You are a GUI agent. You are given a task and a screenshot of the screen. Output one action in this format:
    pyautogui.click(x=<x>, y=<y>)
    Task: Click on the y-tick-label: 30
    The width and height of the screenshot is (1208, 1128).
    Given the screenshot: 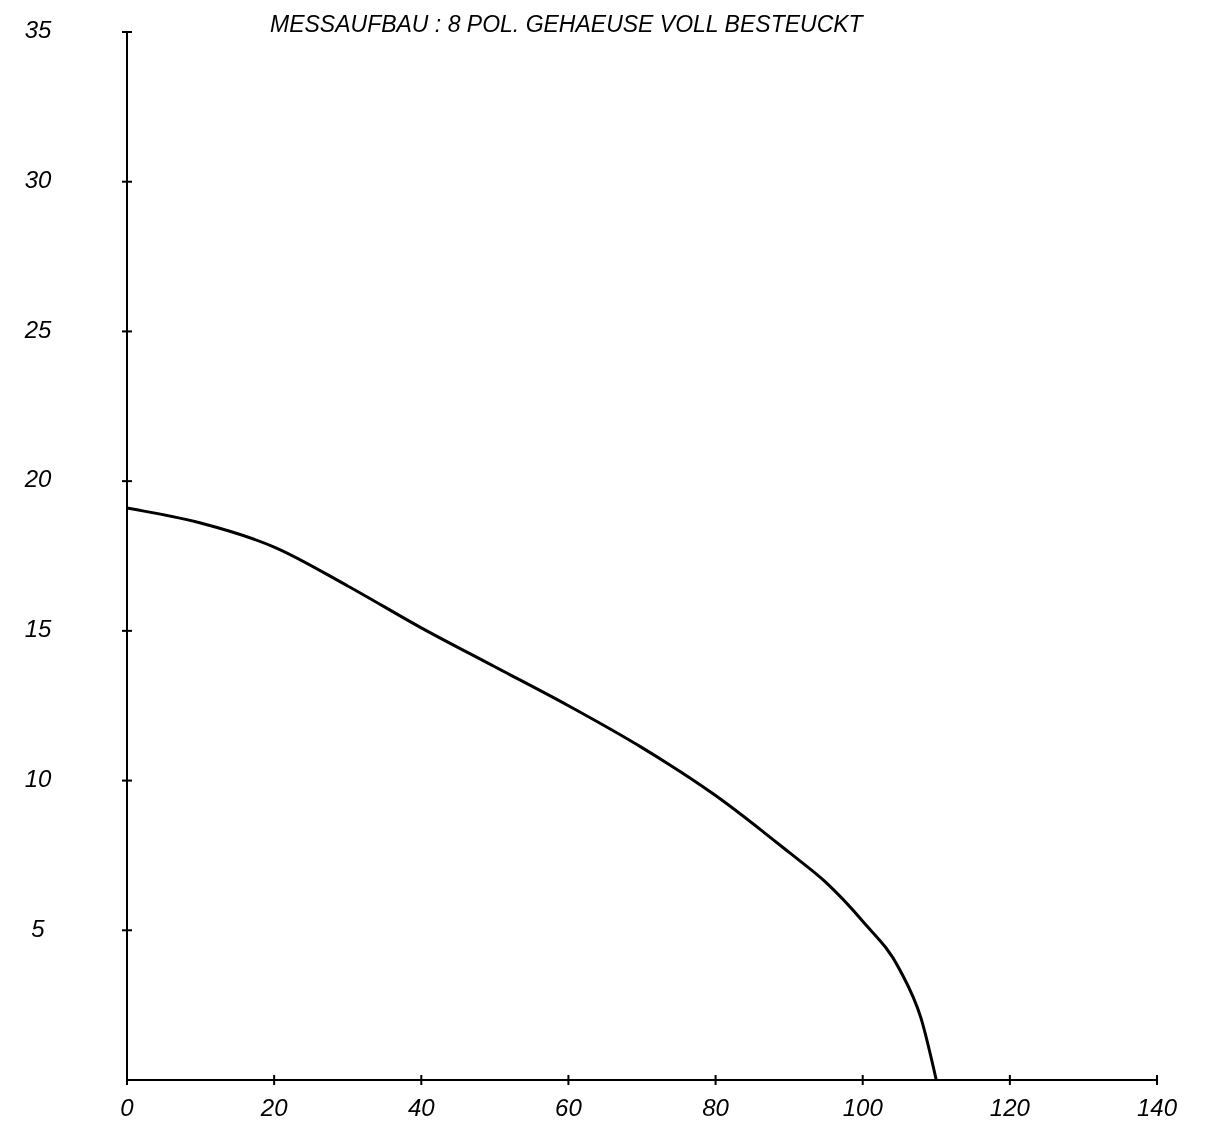 What is the action you would take?
    pyautogui.click(x=38, y=180)
    